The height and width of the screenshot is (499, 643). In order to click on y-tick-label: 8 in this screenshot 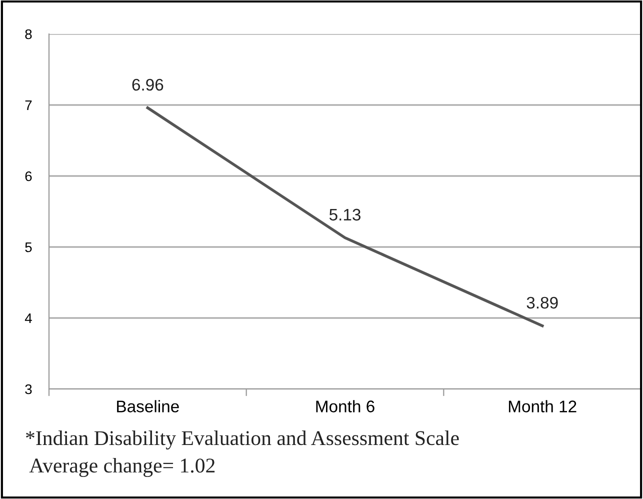, I will do `click(28, 34)`.